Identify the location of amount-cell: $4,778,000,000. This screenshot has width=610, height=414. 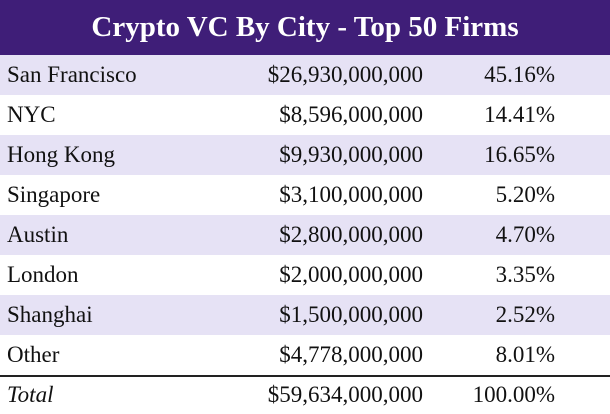
(351, 354).